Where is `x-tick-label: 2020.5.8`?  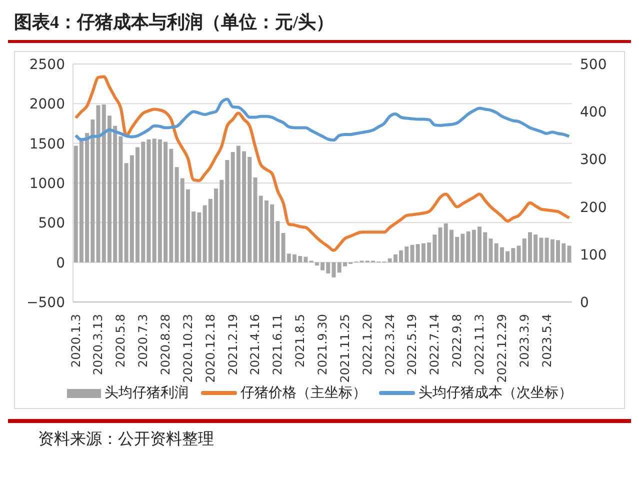 x-tick-label: 2020.5.8 is located at coordinates (121, 341).